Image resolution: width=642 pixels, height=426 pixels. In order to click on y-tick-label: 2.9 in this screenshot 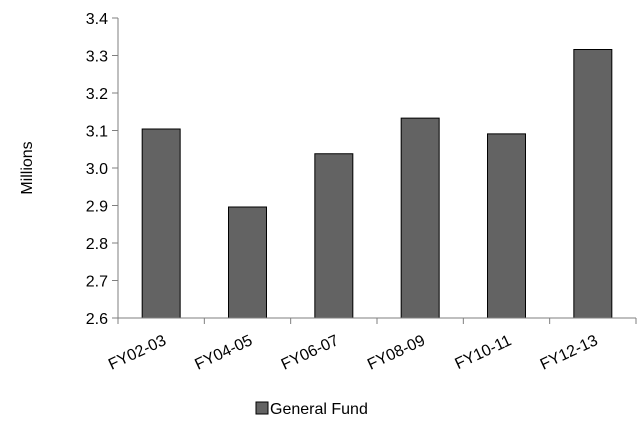, I will do `click(97, 207)`.